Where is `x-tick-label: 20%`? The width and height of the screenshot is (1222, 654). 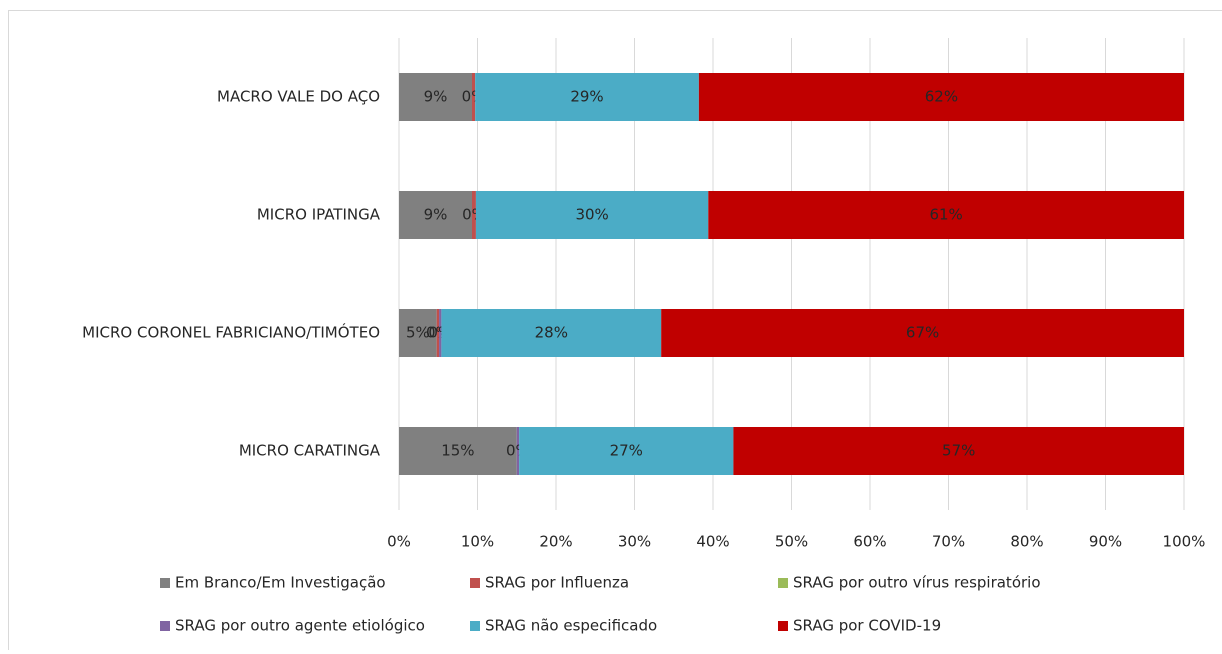
x-tick-label: 20% is located at coordinates (555, 542).